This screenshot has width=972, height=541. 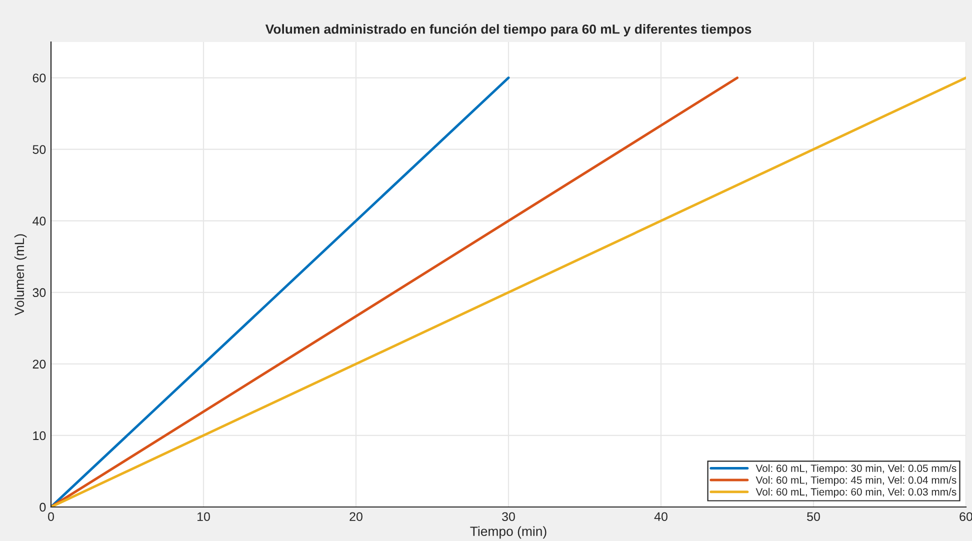 I want to click on y-tick-label: 50, so click(x=39, y=149).